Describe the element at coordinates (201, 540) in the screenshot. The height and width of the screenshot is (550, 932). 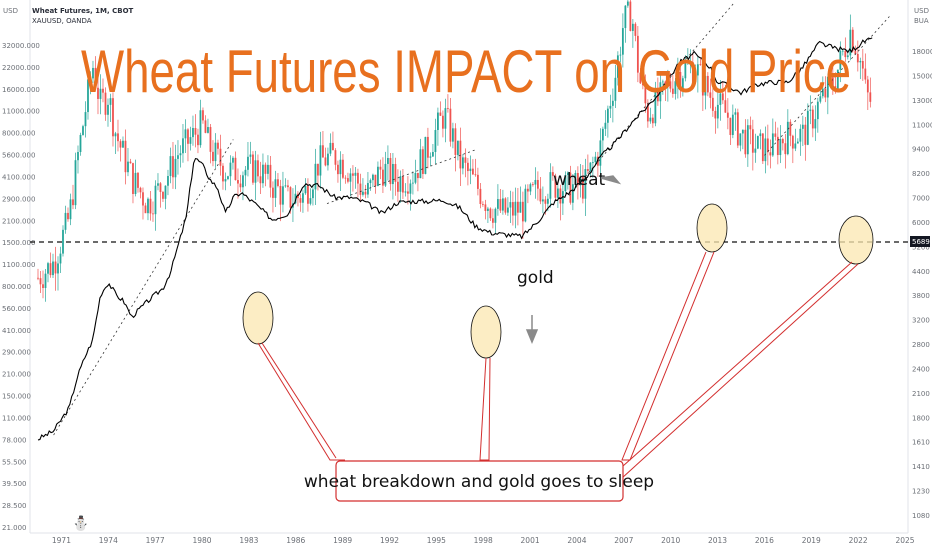
I see `x-tick-label: 1980` at that location.